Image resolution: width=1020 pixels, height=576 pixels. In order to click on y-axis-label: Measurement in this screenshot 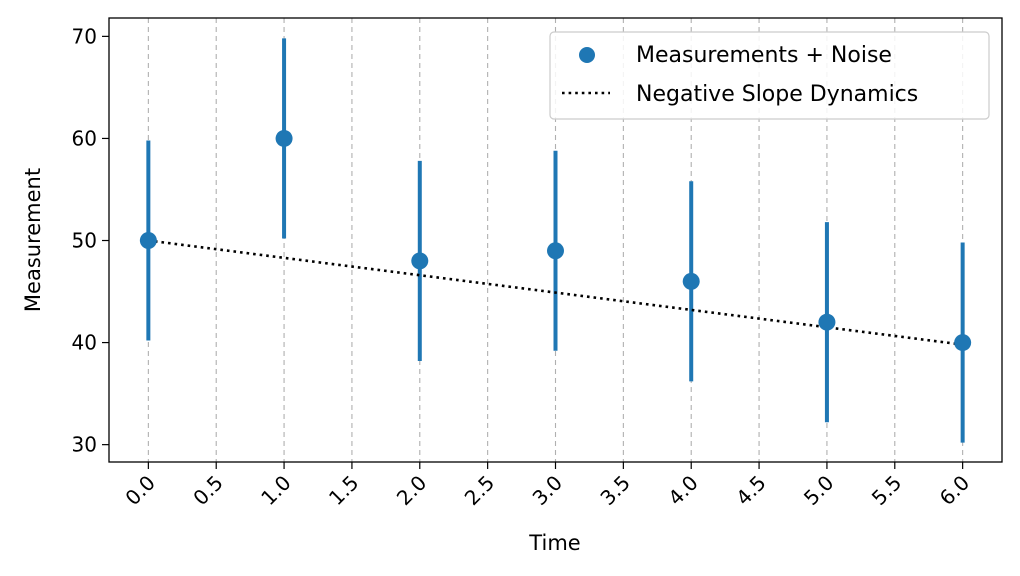, I will do `click(33, 240)`.